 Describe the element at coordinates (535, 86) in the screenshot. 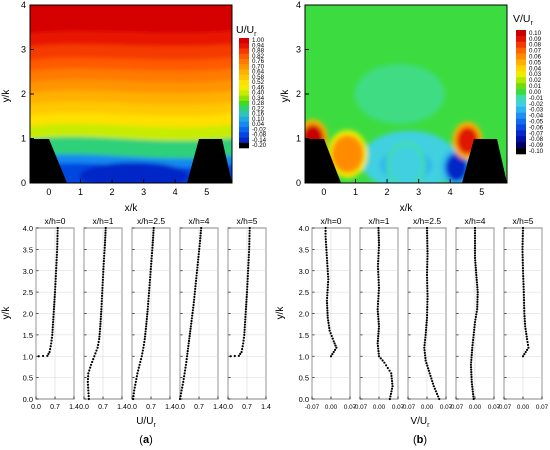

I see `panel-b-colorbar-level-label: 0.01` at that location.